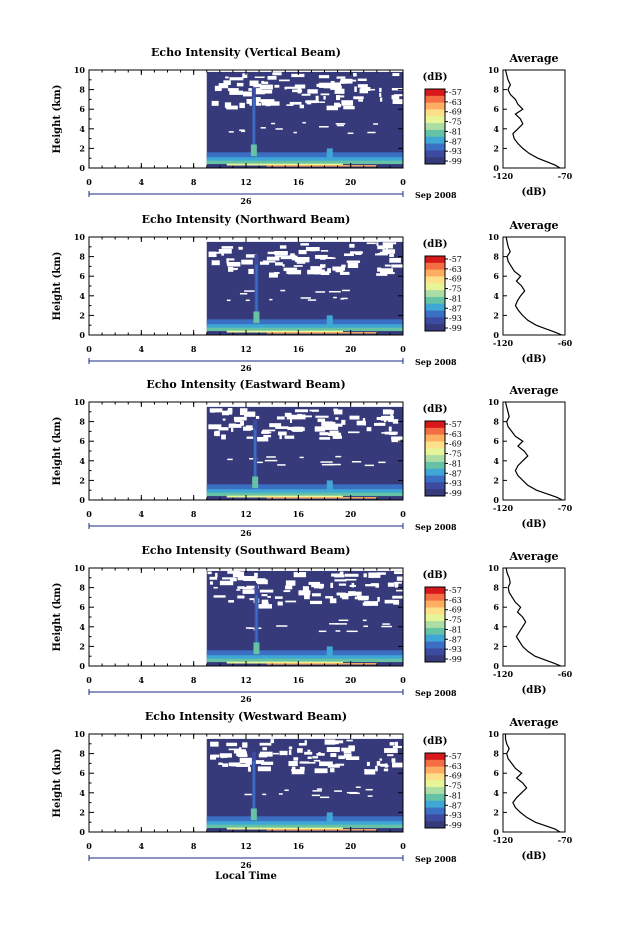 This screenshot has height=929, width=620. I want to click on colorbar-unit: (dB), so click(435, 77).